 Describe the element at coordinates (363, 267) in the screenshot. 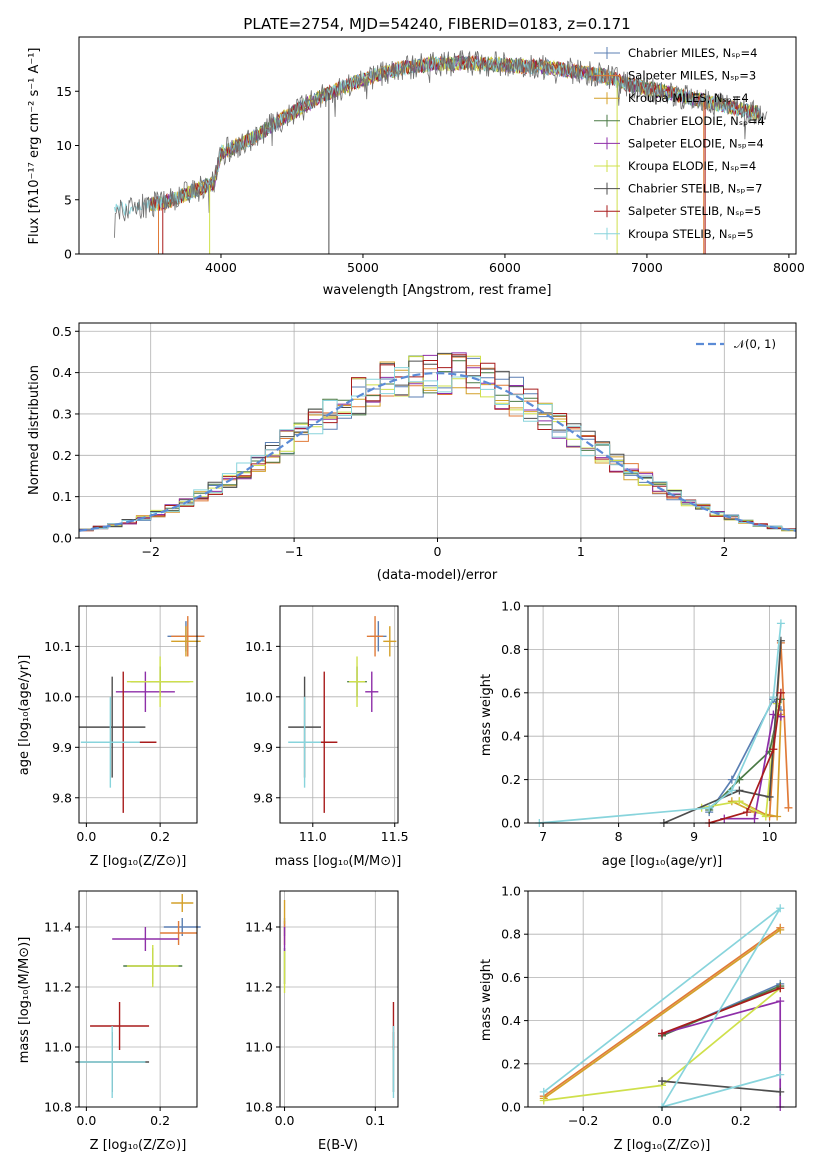

I see `spectrum-xtick-label: 5000` at that location.